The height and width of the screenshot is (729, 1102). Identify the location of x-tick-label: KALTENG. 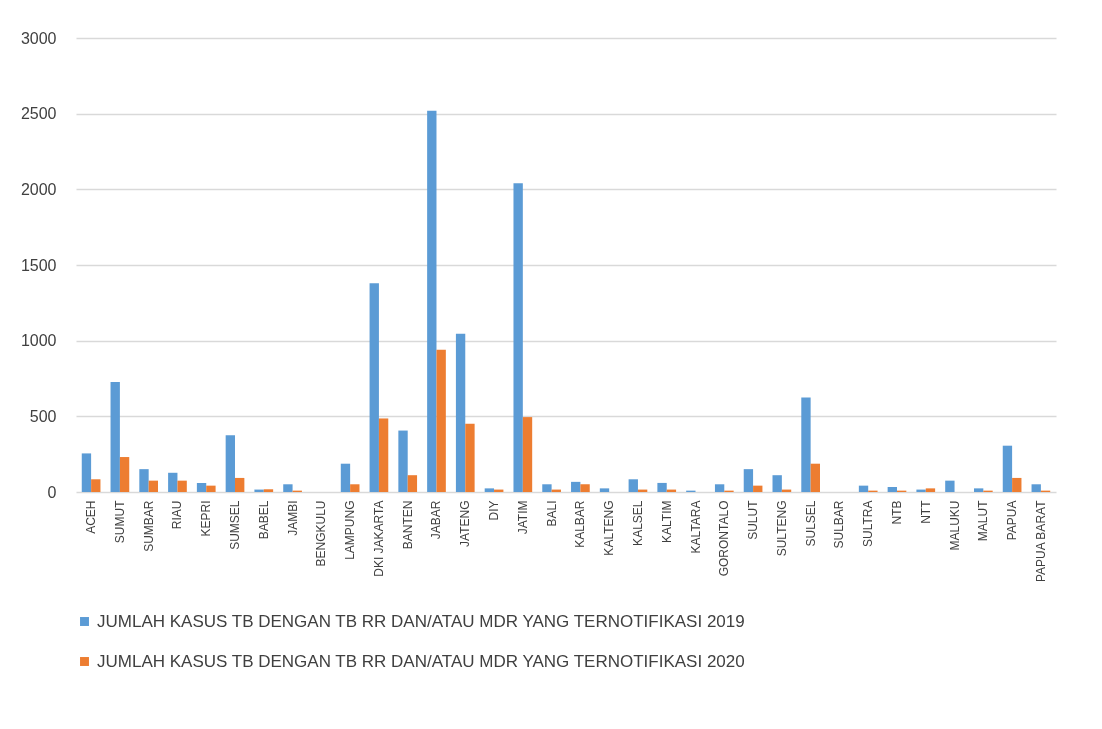
(609, 528).